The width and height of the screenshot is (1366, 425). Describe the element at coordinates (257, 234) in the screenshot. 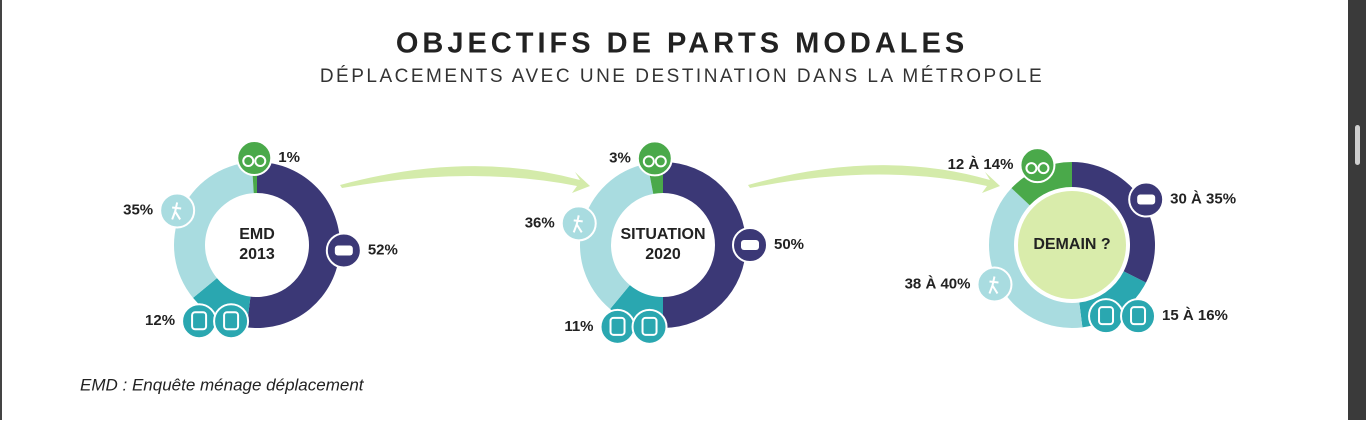

I see `center-label: EMD` at that location.